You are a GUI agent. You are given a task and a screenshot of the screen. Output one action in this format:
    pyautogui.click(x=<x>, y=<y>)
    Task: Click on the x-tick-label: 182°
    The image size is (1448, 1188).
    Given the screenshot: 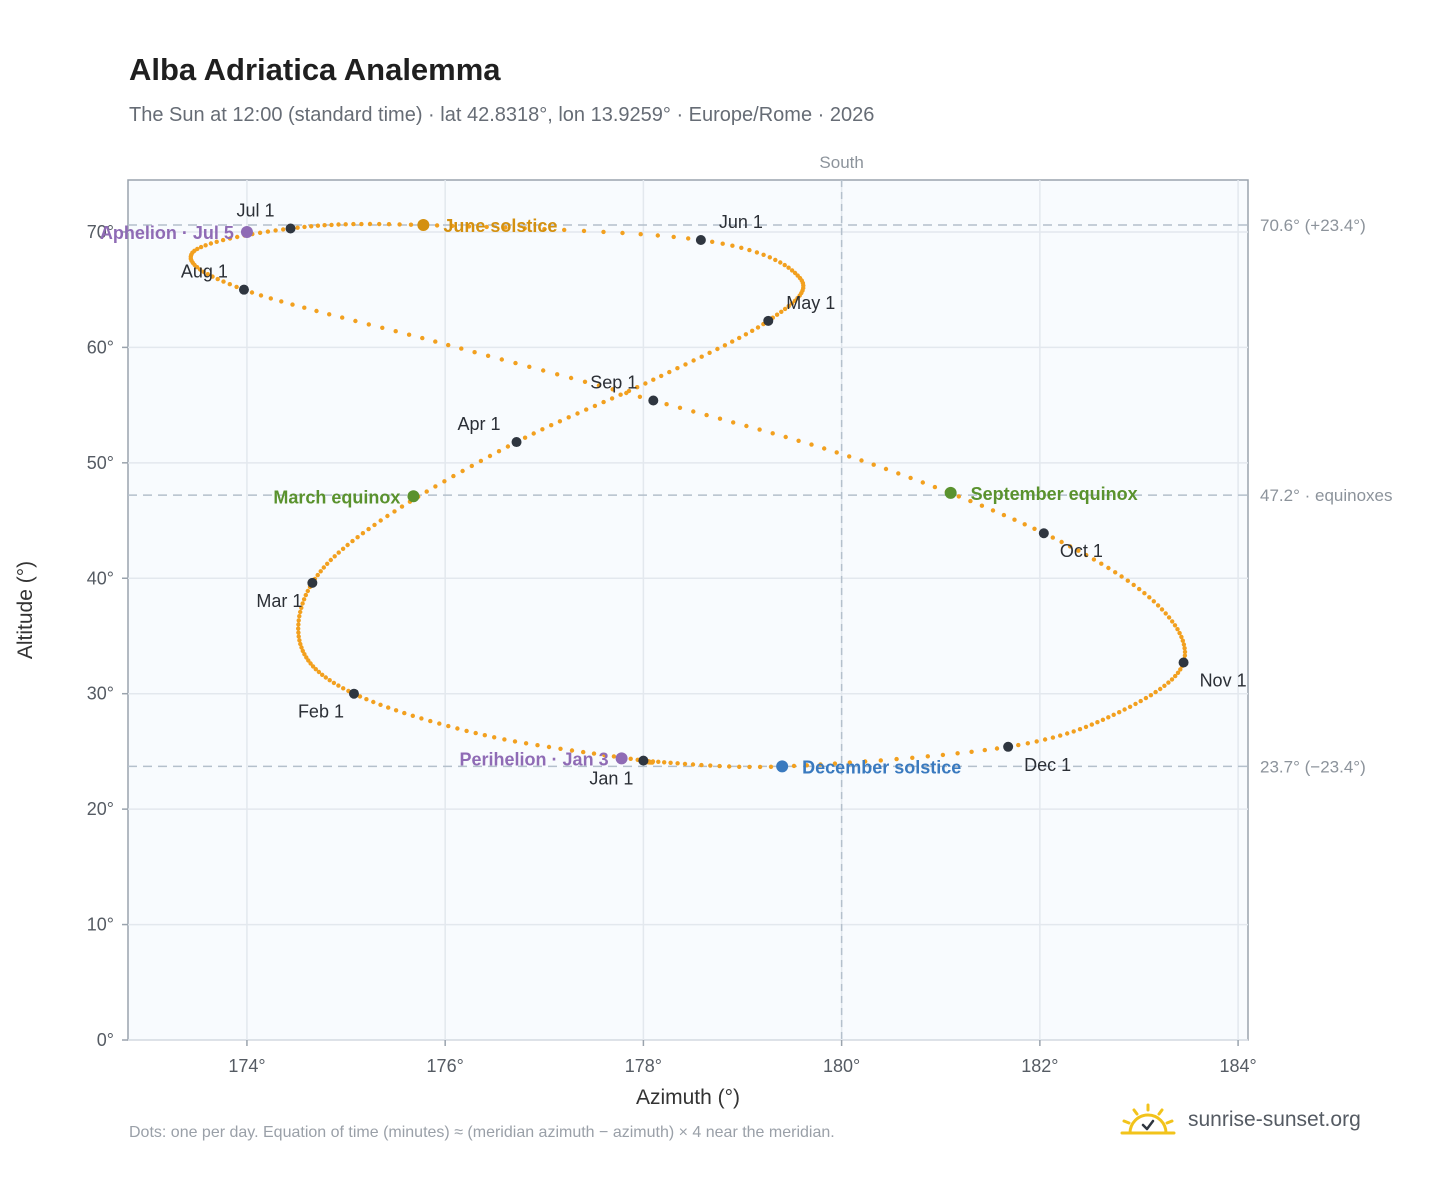 What is the action you would take?
    pyautogui.click(x=1039, y=1066)
    